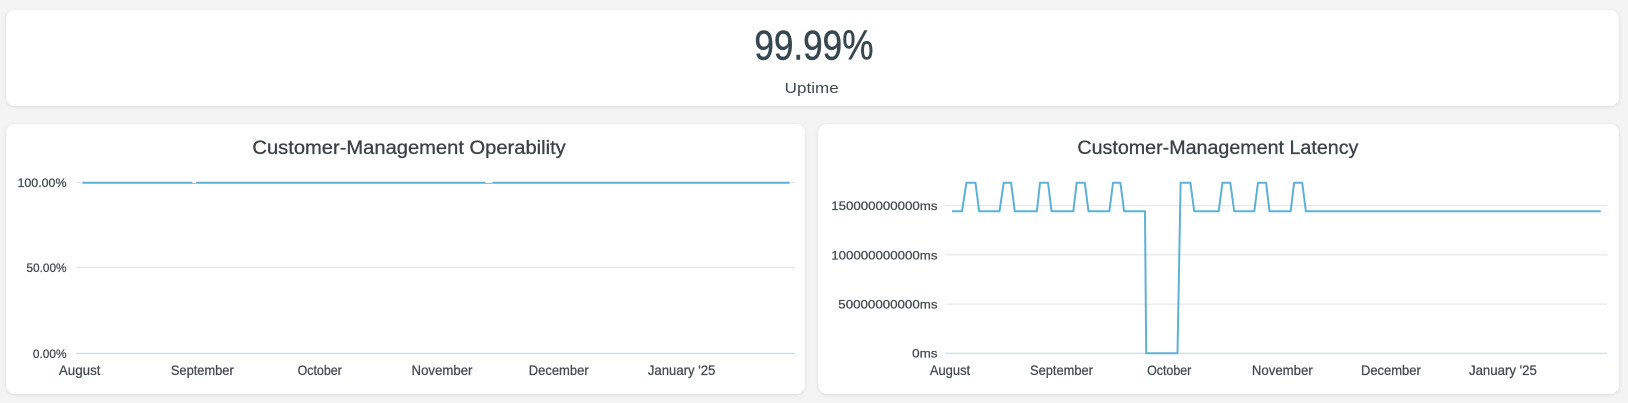 This screenshot has height=403, width=1628. What do you see at coordinates (812, 88) in the screenshot?
I see `svg-text: Uptime` at bounding box center [812, 88].